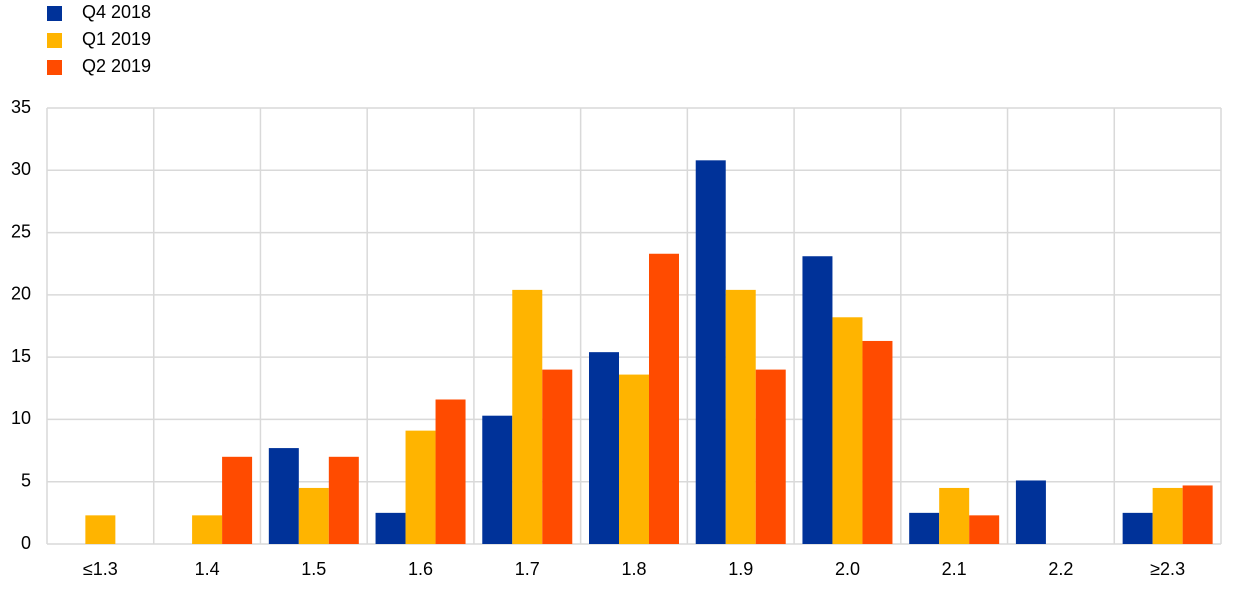  What do you see at coordinates (420, 569) in the screenshot?
I see `x-tick-label: 1.6` at bounding box center [420, 569].